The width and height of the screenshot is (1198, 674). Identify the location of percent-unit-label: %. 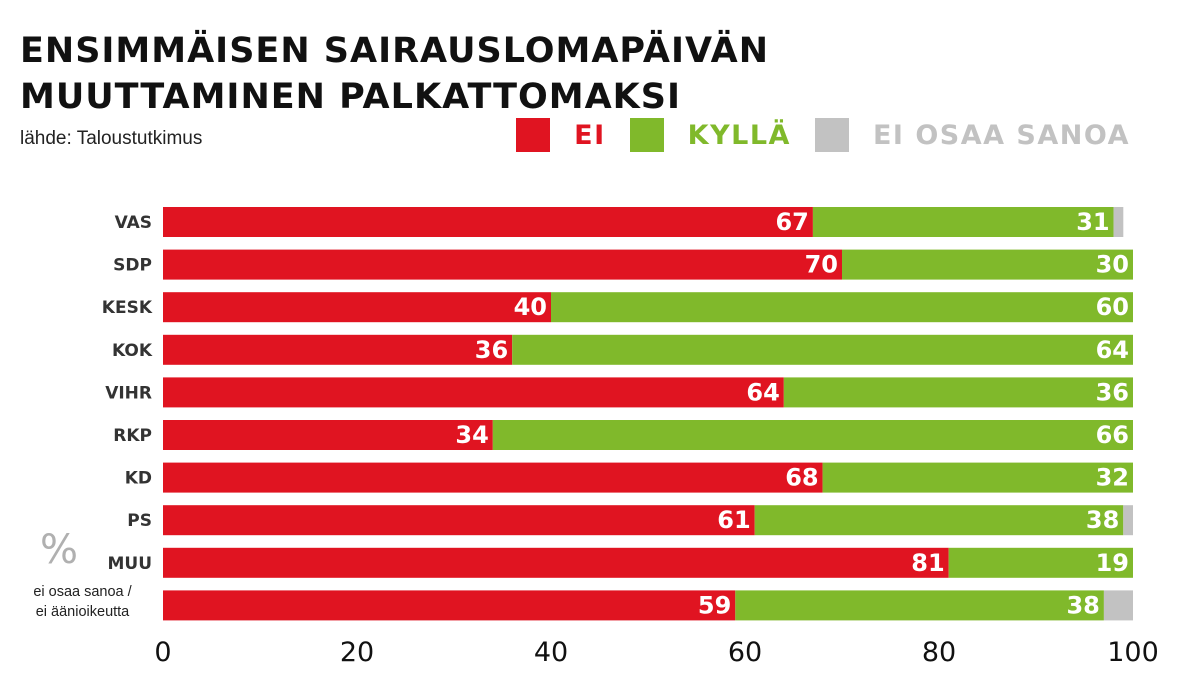
(59, 550).